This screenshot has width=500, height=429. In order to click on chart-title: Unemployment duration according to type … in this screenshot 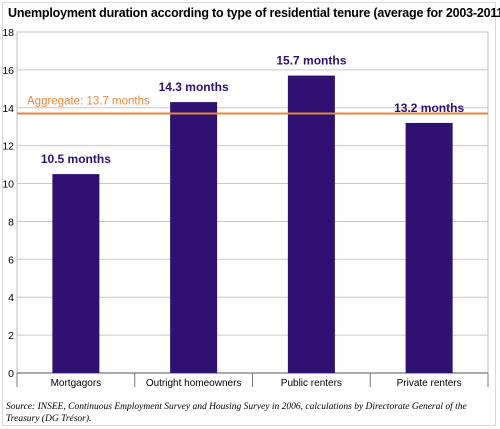, I will do `click(254, 13)`.